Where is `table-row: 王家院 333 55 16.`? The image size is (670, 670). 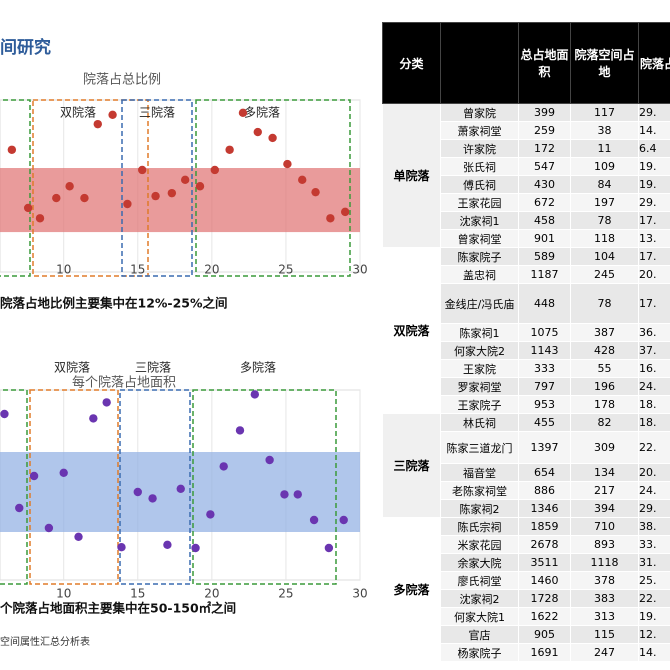
table-row: 王家院 333 55 16. is located at coordinates (526, 368).